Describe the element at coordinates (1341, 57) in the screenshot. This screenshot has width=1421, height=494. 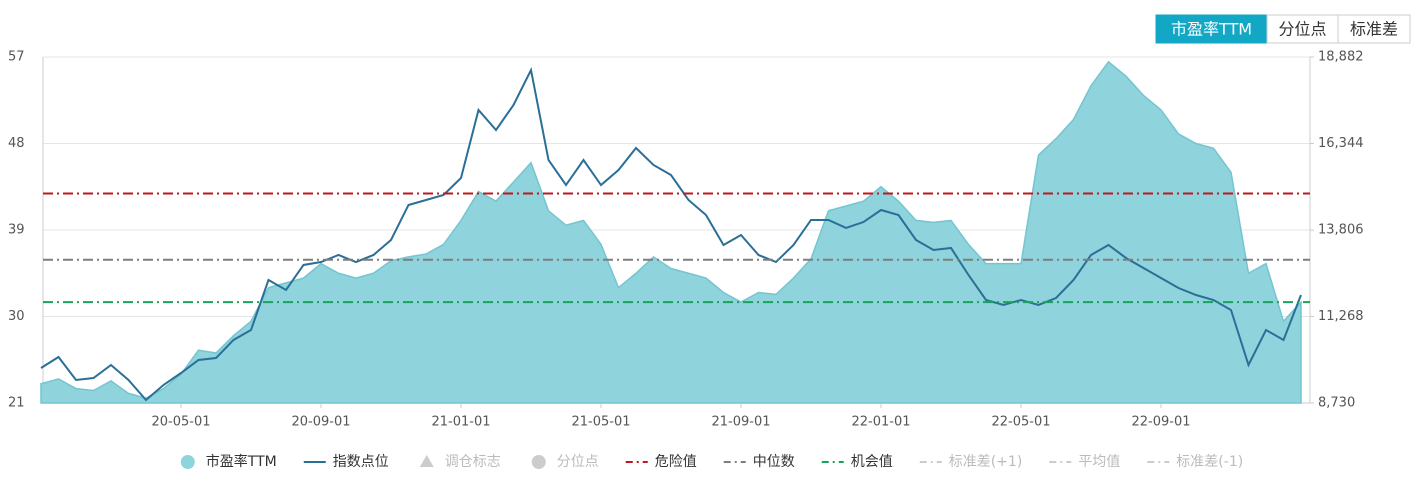
I see `y2-tick-label: 18,882` at that location.